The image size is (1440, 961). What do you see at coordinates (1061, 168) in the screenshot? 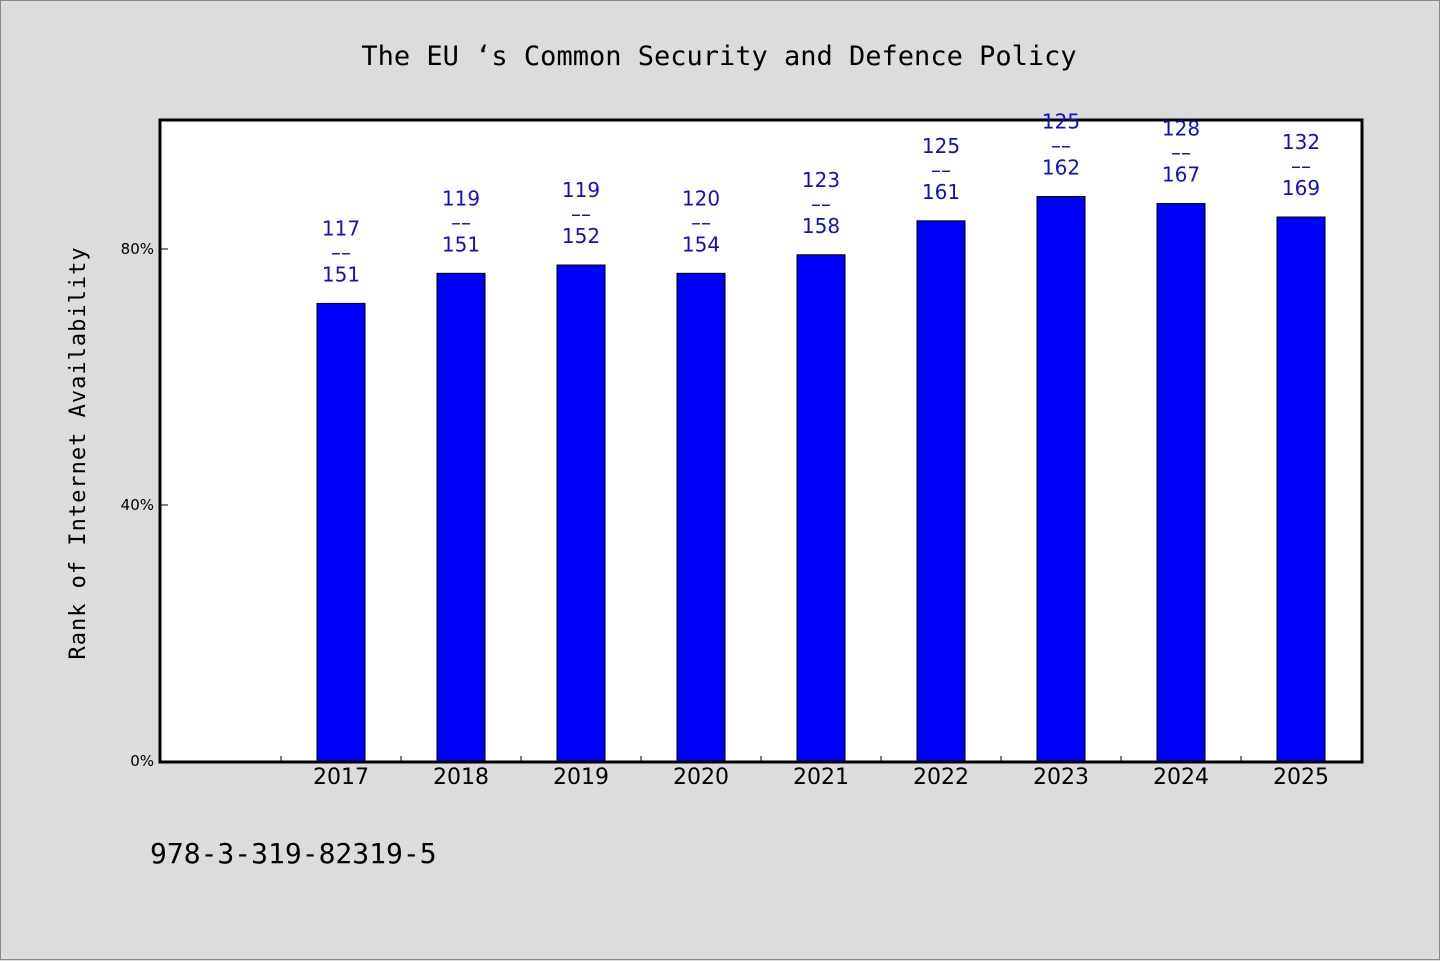
I see `data-label-bottom: 162` at bounding box center [1061, 168].